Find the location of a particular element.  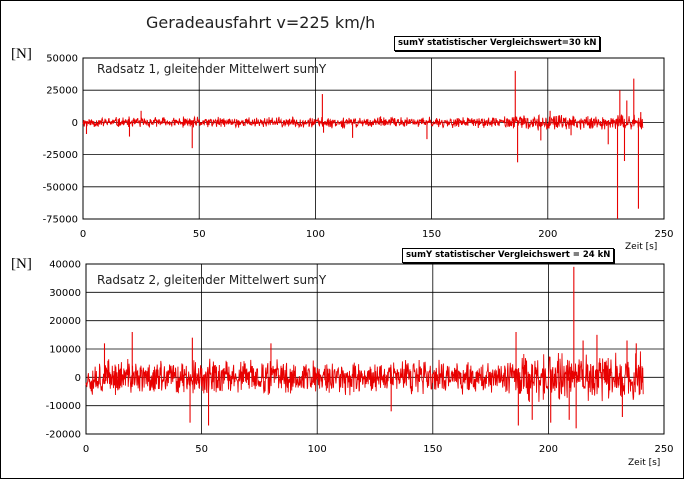

panel2-y-tick-label: 40000 is located at coordinates (65, 265).